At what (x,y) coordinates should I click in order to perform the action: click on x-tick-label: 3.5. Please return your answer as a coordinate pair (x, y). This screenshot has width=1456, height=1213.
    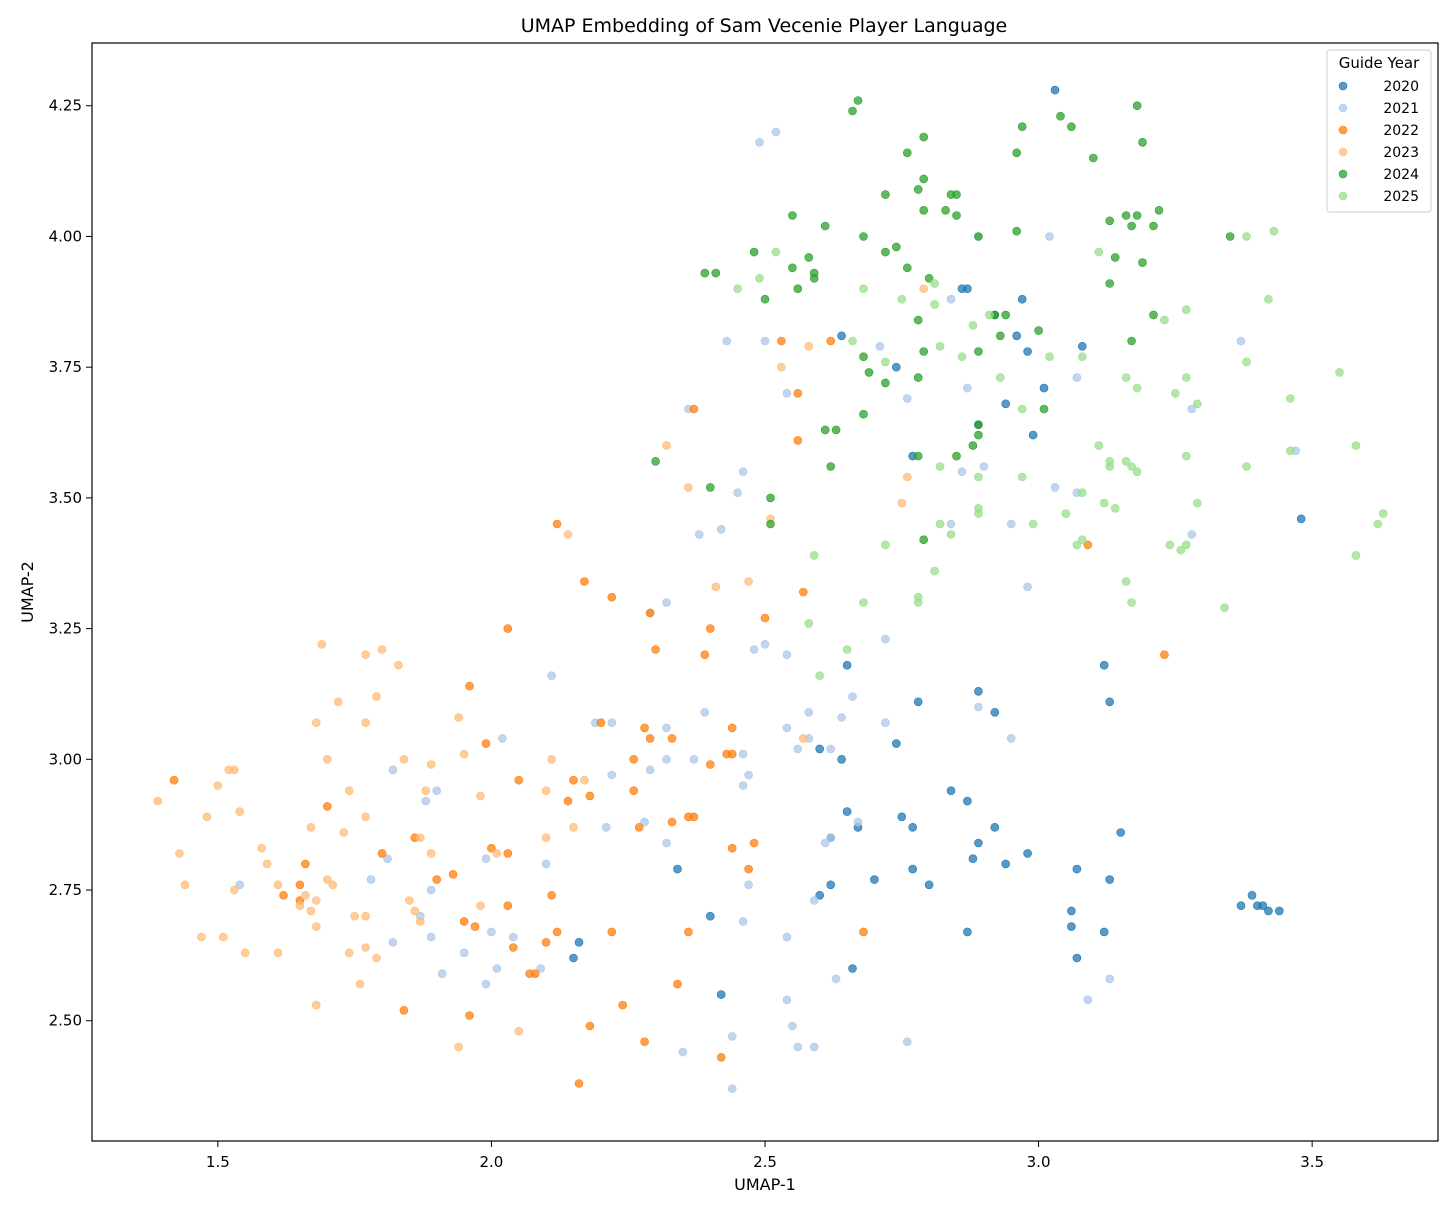
    Looking at the image, I should click on (1312, 1162).